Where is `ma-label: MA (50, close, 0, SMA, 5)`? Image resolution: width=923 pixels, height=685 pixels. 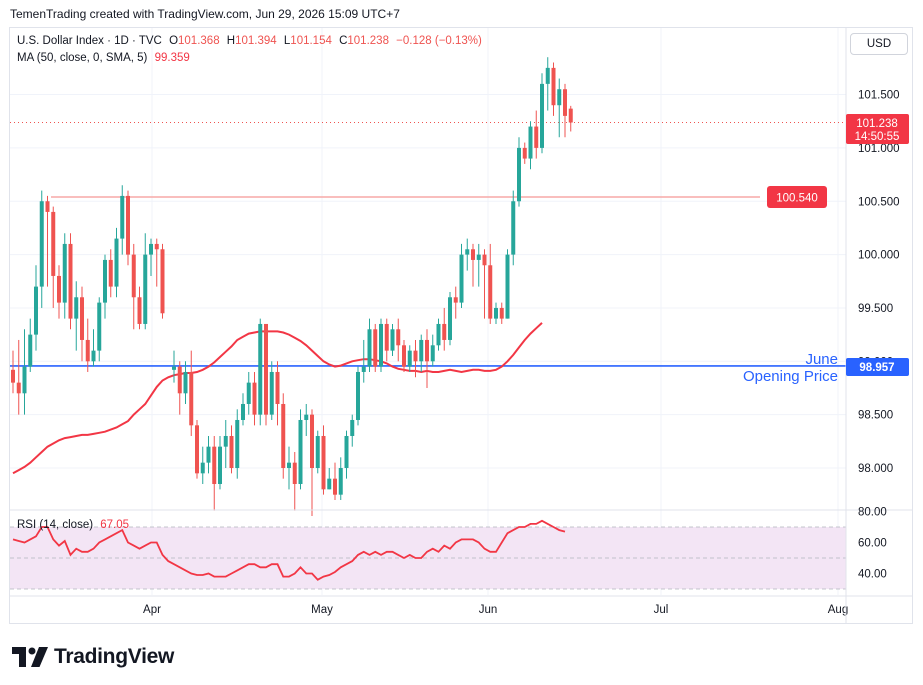
ma-label: MA (50, close, 0, SMA, 5) is located at coordinates (82, 58).